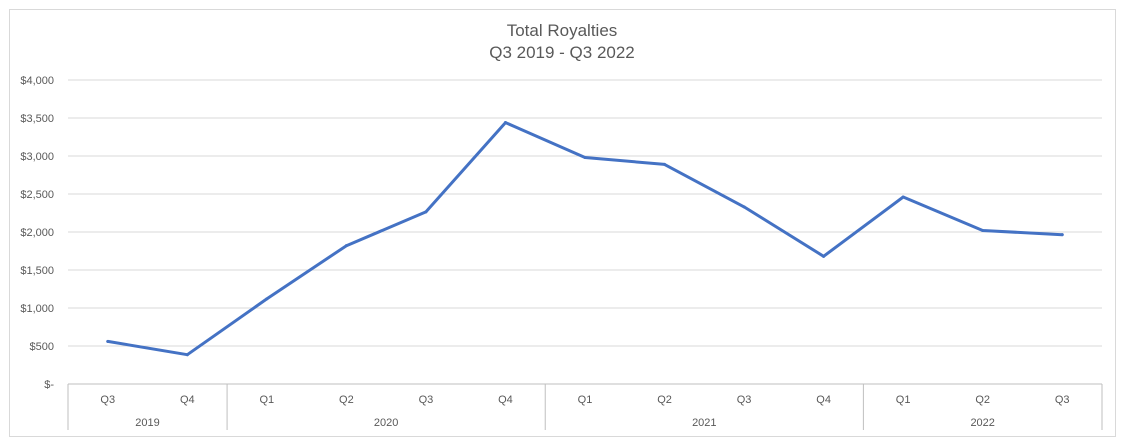  I want to click on y-tick-label: $4,000, so click(37, 81).